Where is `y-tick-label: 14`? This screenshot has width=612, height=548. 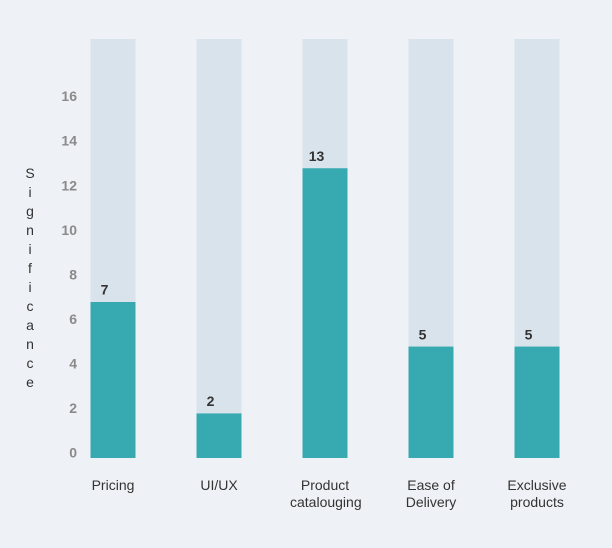 y-tick-label: 14 is located at coordinates (69, 141).